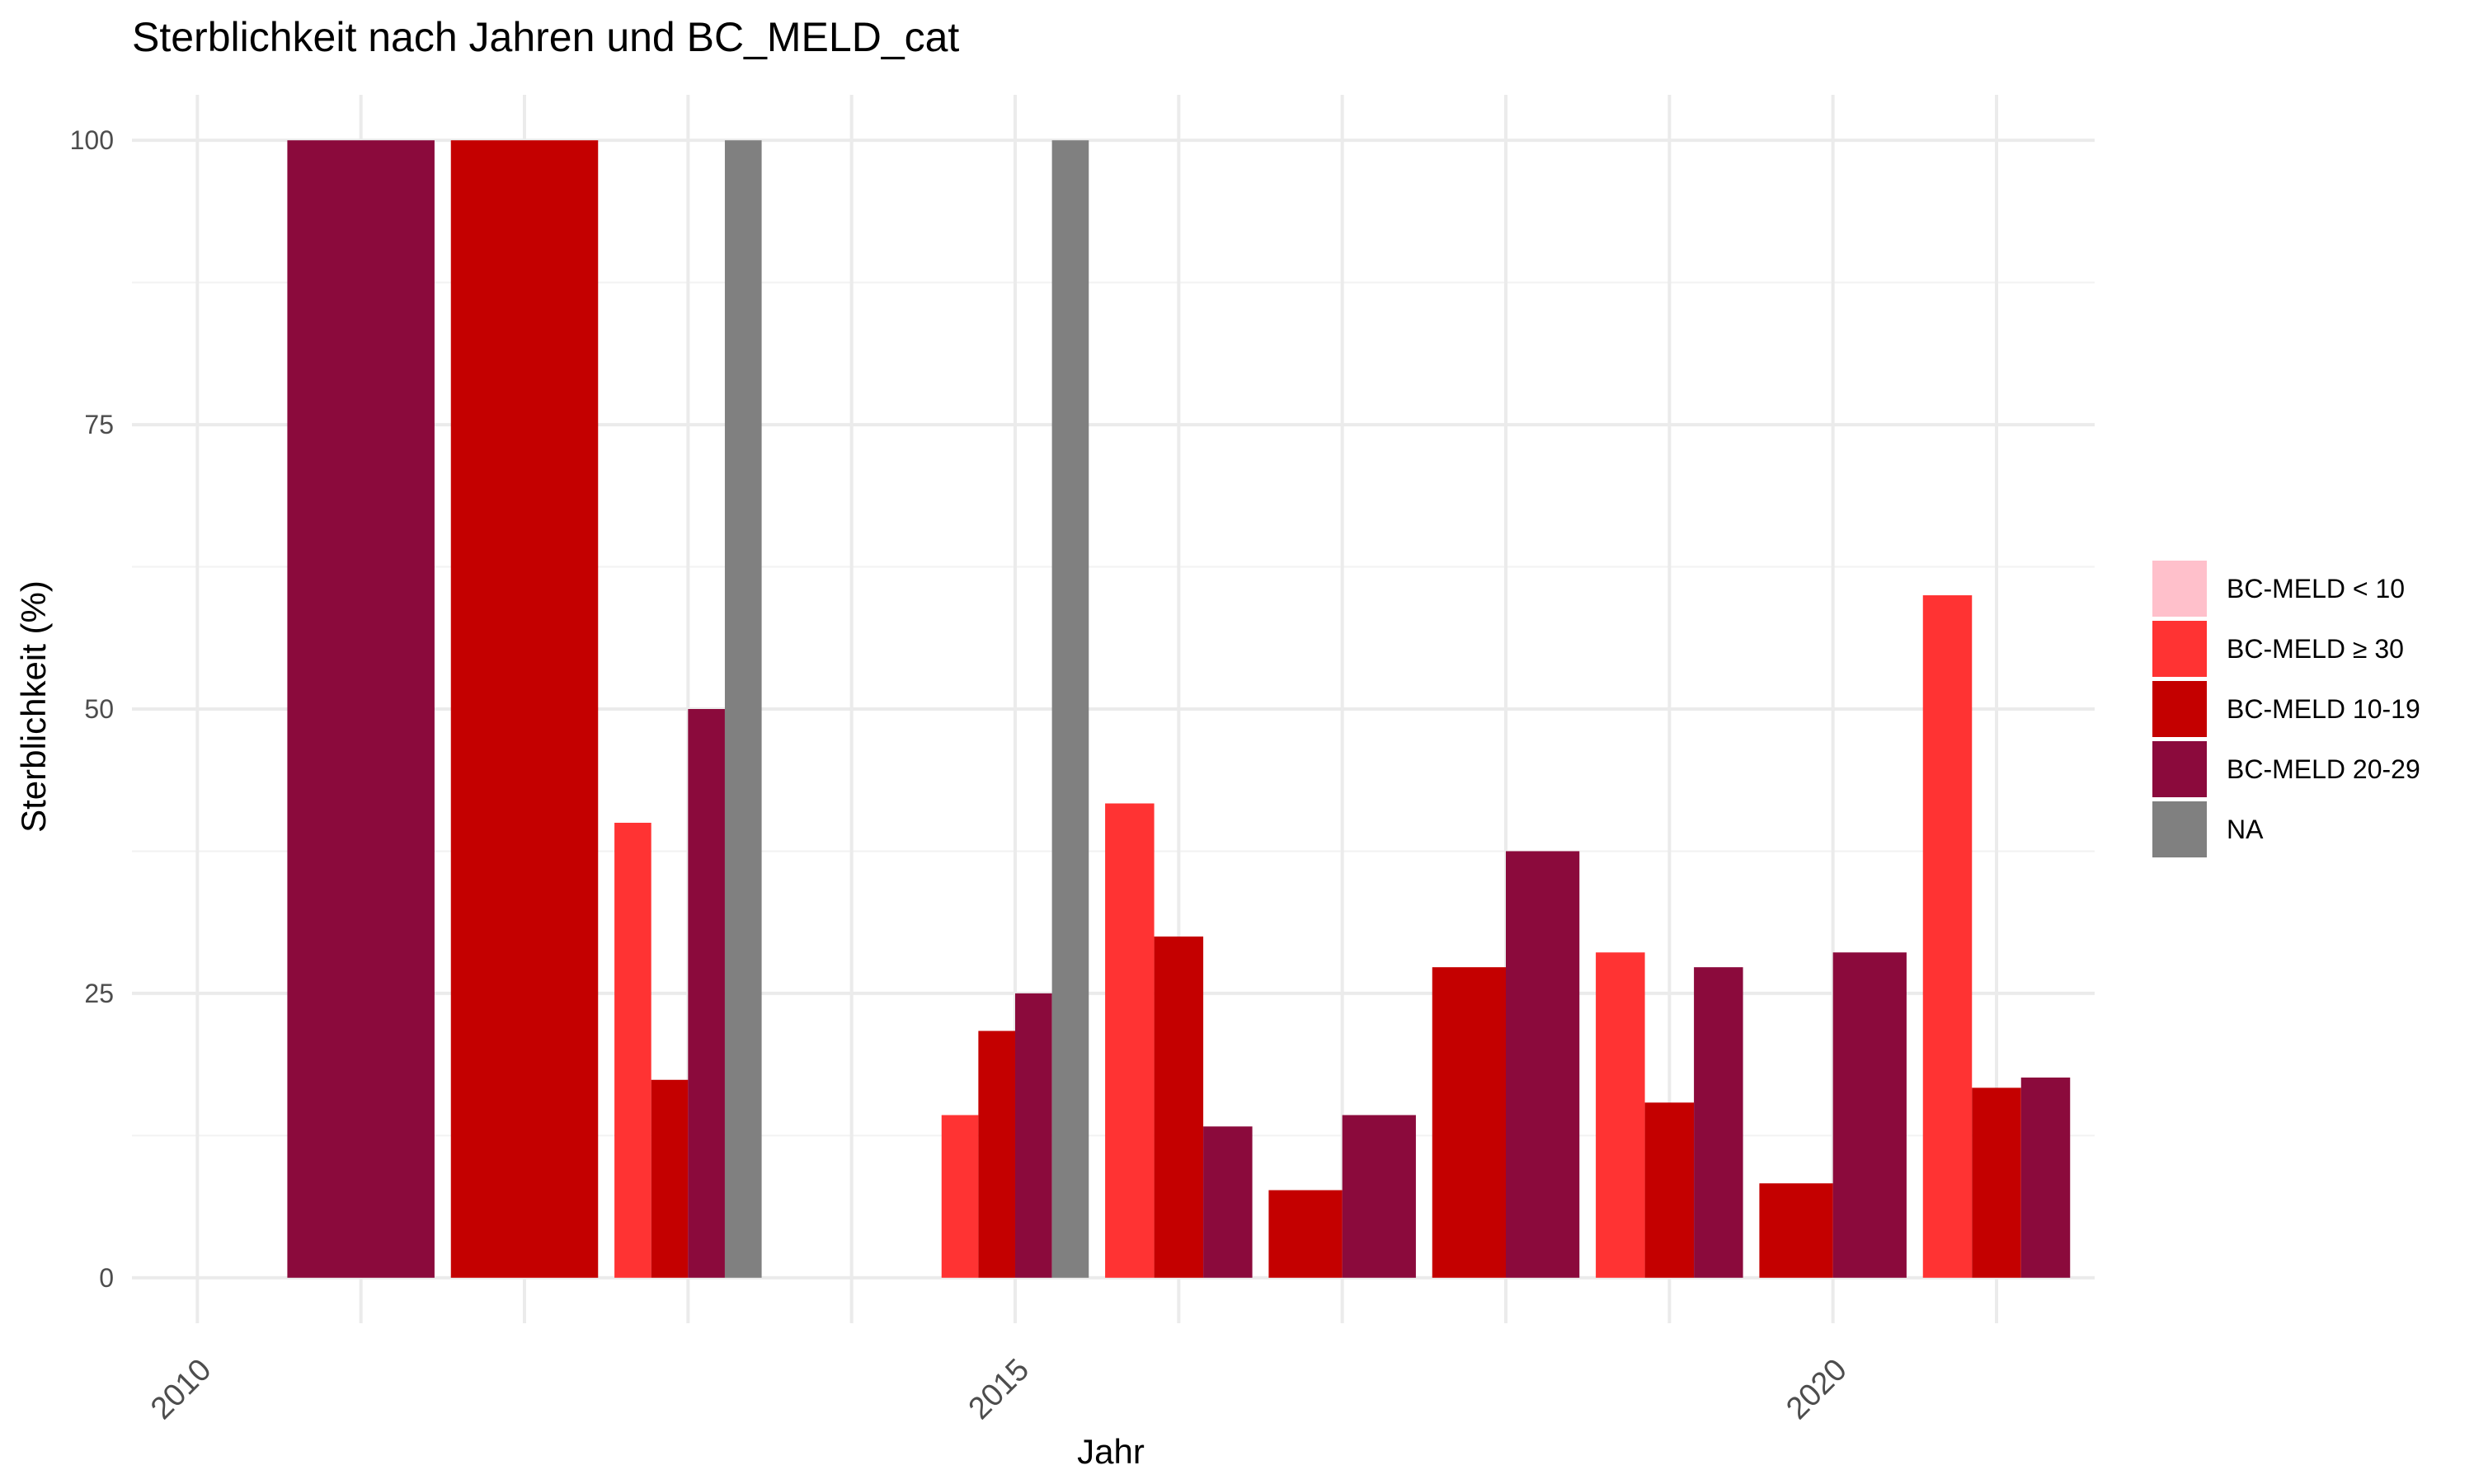  What do you see at coordinates (2323, 709) in the screenshot?
I see `legend-label: BC-MELD 10-19` at bounding box center [2323, 709].